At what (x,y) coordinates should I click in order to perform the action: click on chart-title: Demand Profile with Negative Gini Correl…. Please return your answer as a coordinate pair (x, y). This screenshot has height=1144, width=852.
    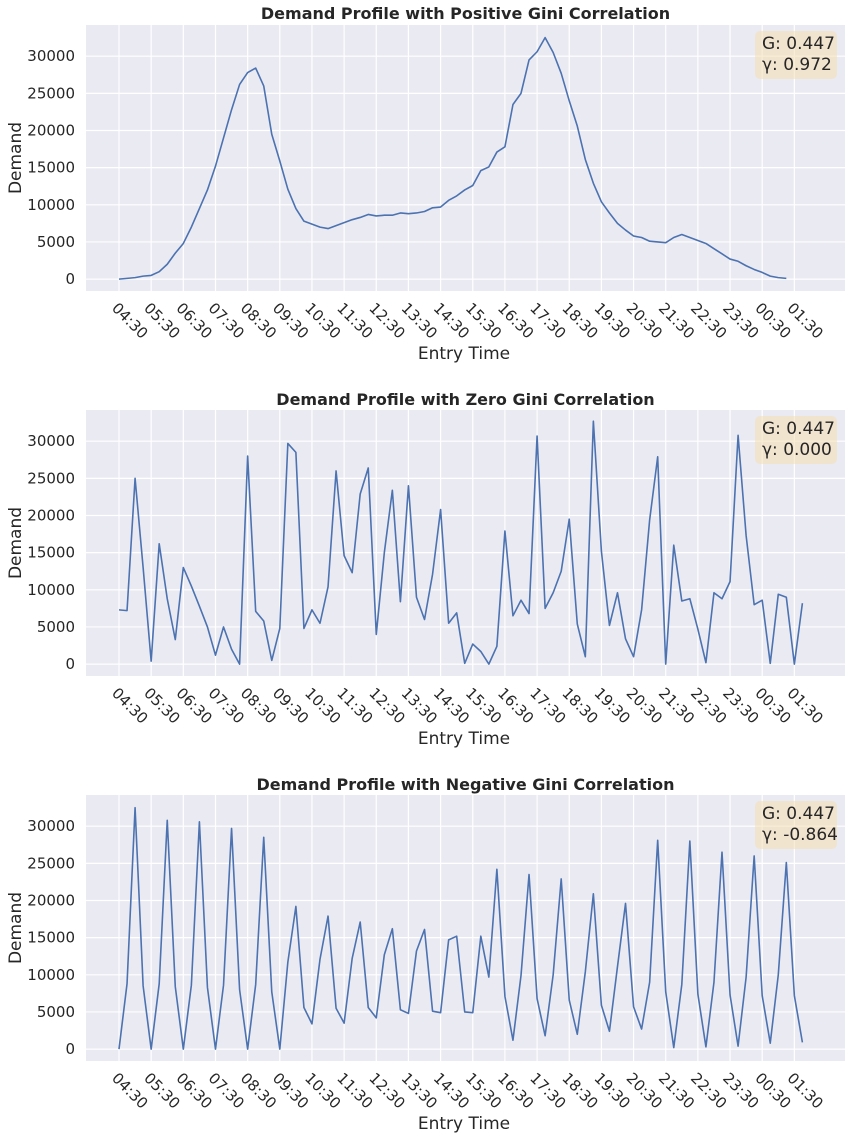
    Looking at the image, I should click on (466, 784).